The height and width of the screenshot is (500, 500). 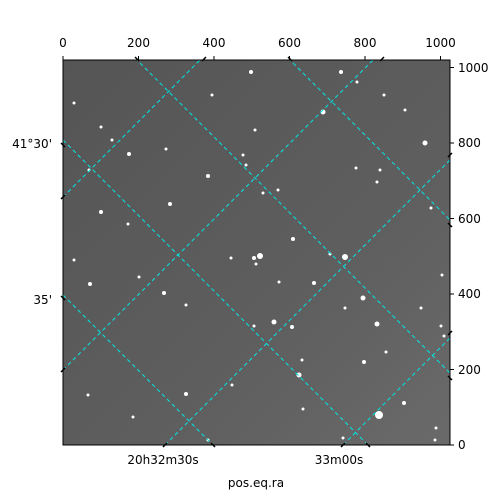 What do you see at coordinates (462, 445) in the screenshot?
I see `right-tick-label: 0` at bounding box center [462, 445].